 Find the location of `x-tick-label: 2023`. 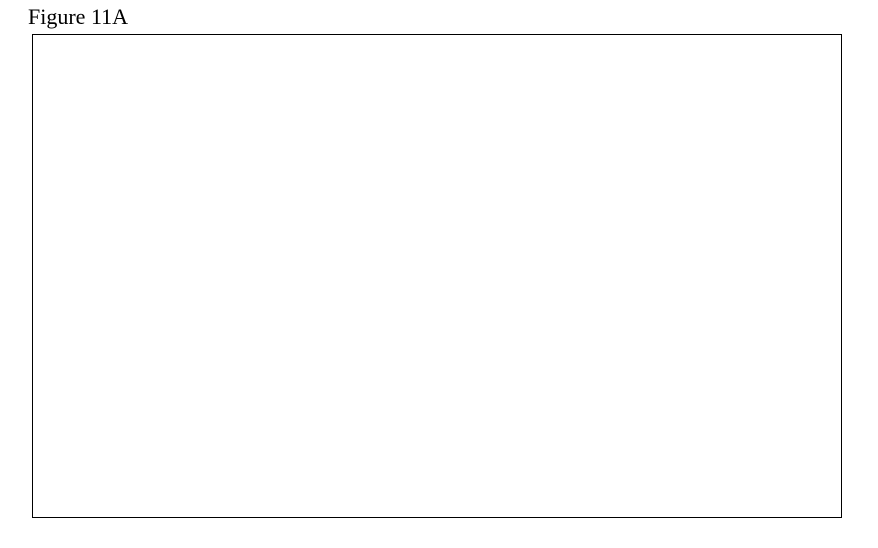

x-tick-label: 2023 is located at coordinates (602, 446).